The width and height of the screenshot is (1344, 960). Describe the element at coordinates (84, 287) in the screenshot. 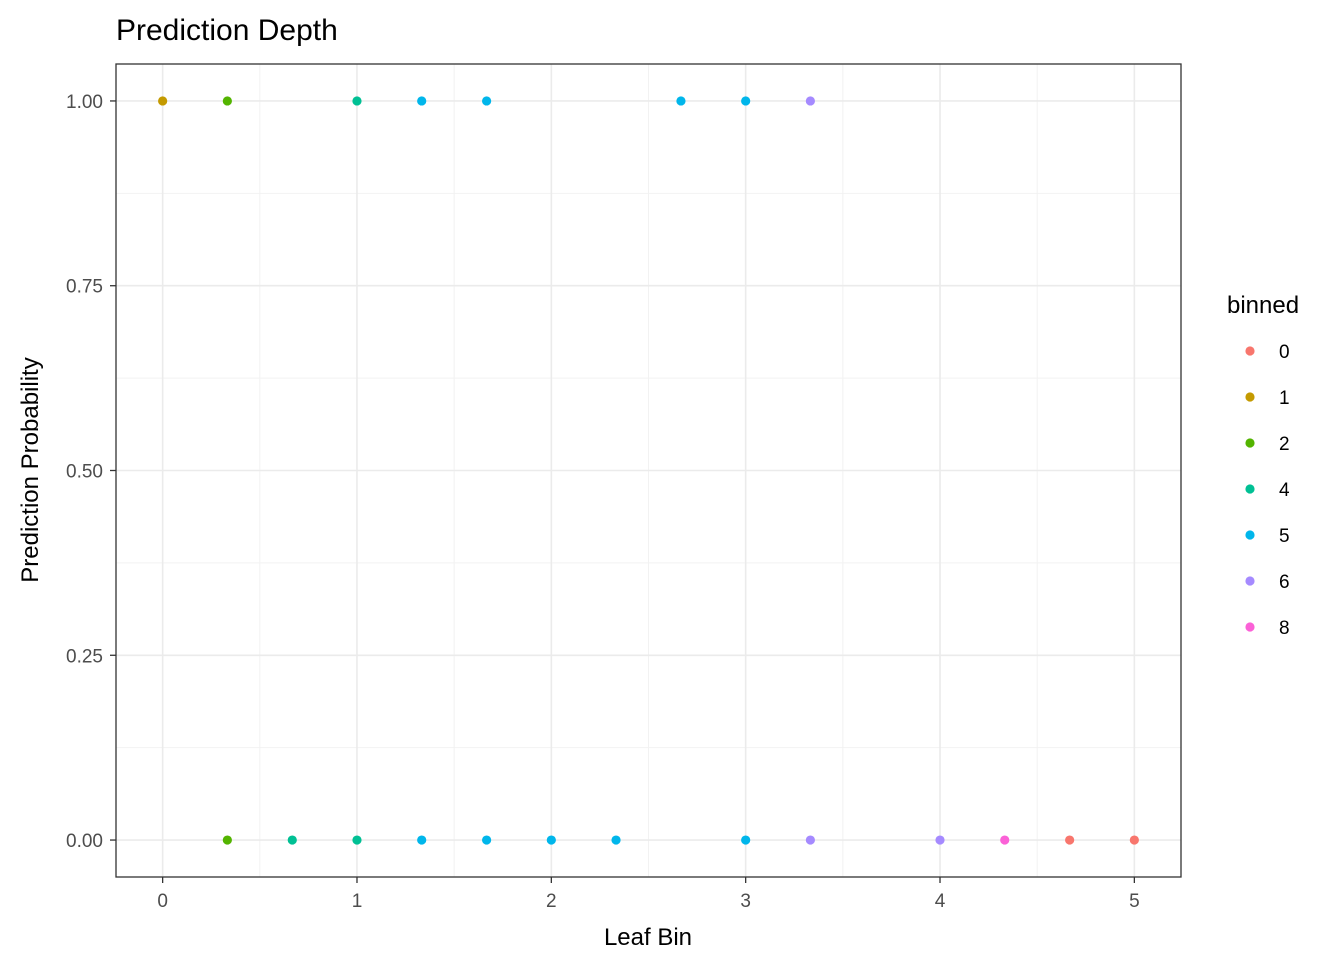

I see `y-tick-label: 0.75` at that location.